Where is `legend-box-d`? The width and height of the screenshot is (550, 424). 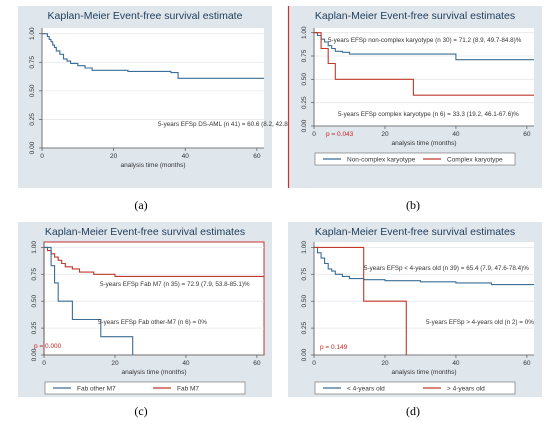 legend-box-d is located at coordinates (415, 388).